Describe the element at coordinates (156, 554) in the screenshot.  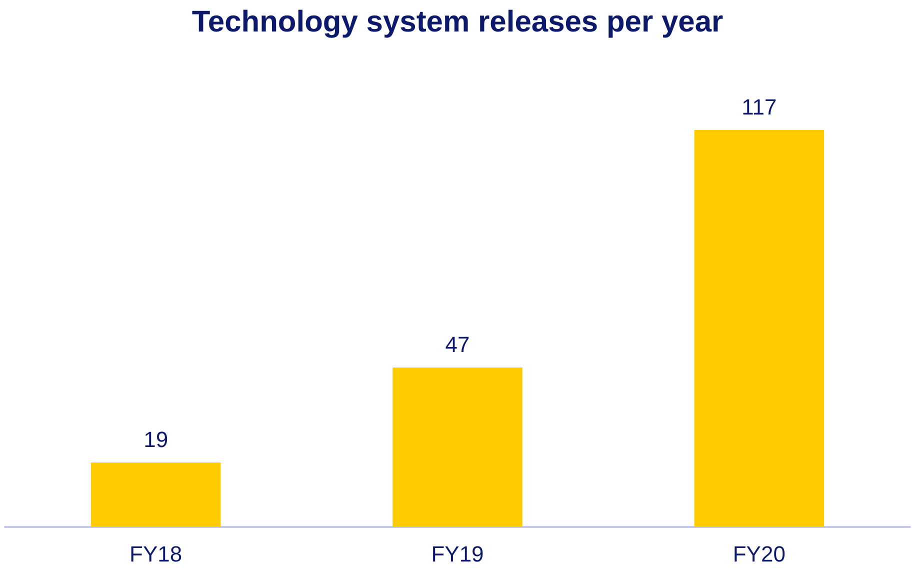
I see `x-tick-label: FY18` at that location.